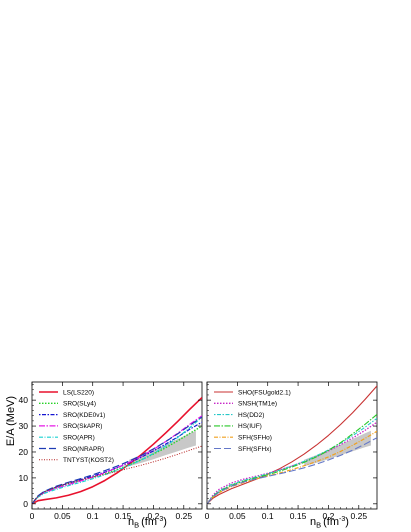 The height and width of the screenshot is (532, 411). I want to click on right-legend-label-6: SFH(SFHx), so click(255, 449).